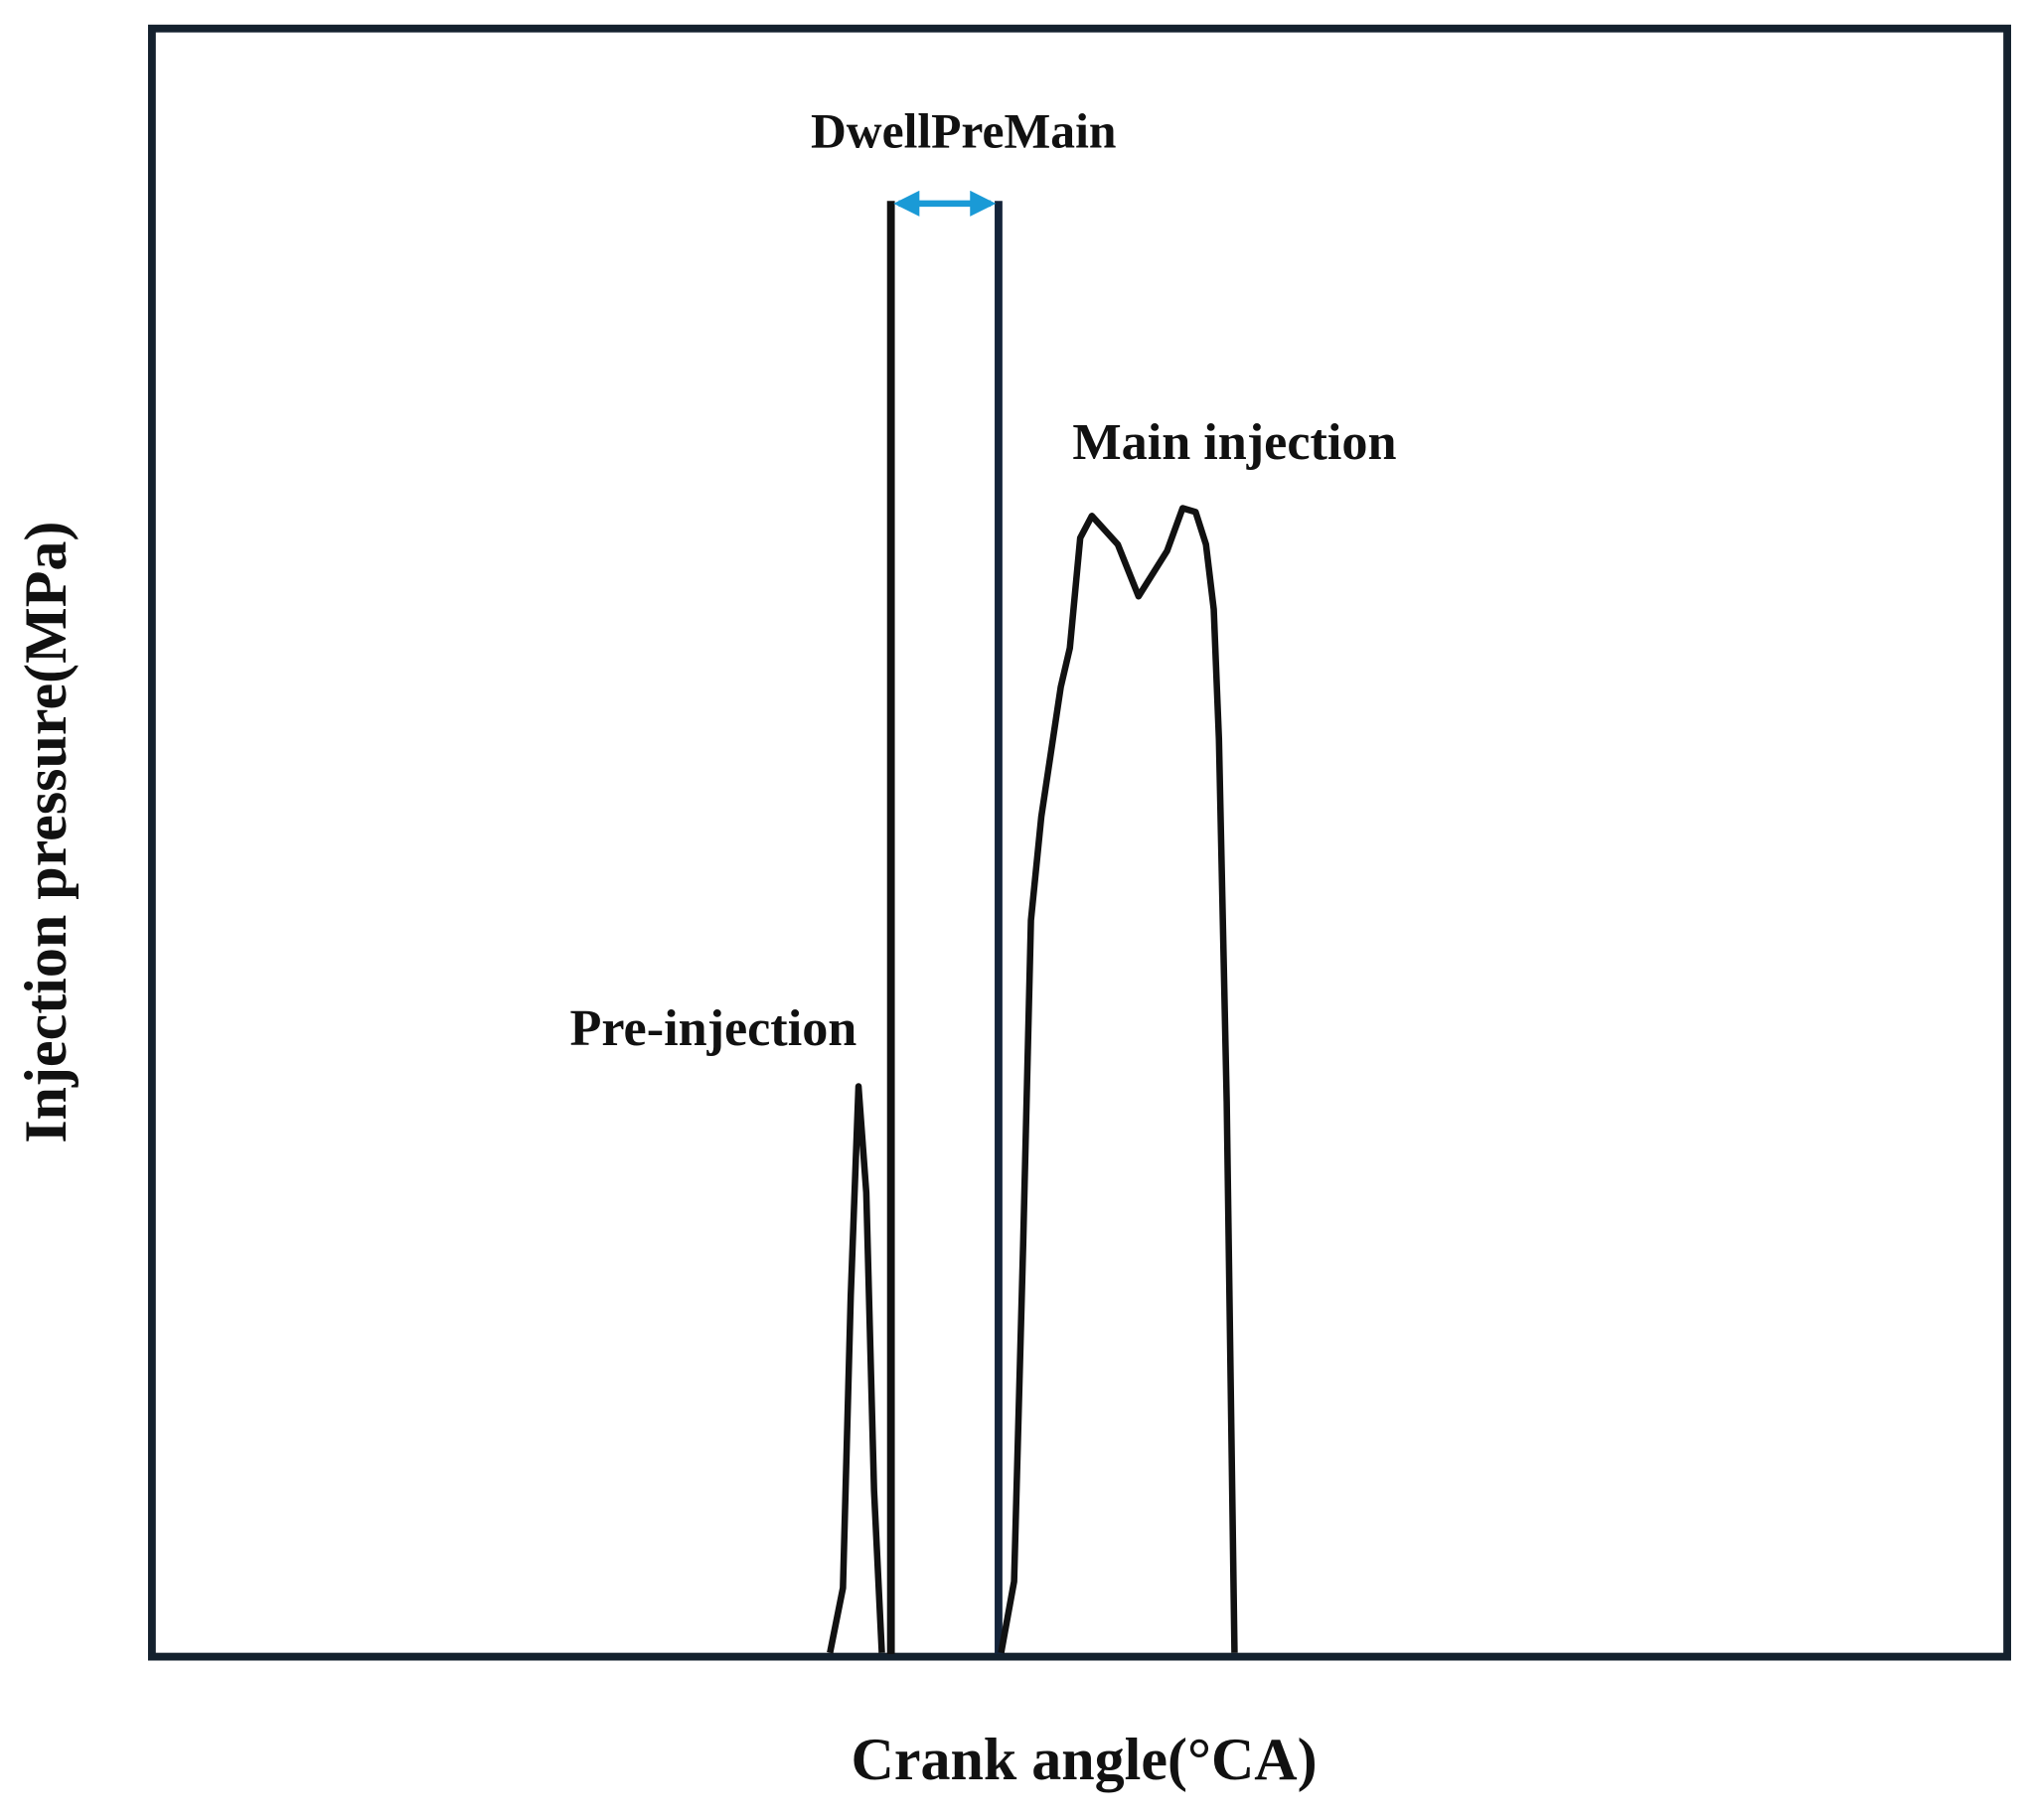 This screenshot has height=1820, width=2023. Describe the element at coordinates (1085, 1759) in the screenshot. I see `x-axis-label: Crank angle(°CA)` at that location.